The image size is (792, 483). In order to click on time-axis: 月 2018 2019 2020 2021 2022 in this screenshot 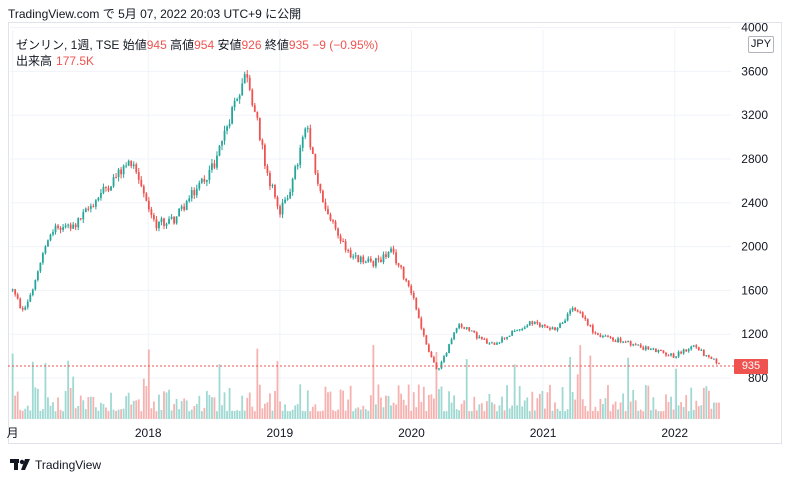, I will do `click(348, 433)`.